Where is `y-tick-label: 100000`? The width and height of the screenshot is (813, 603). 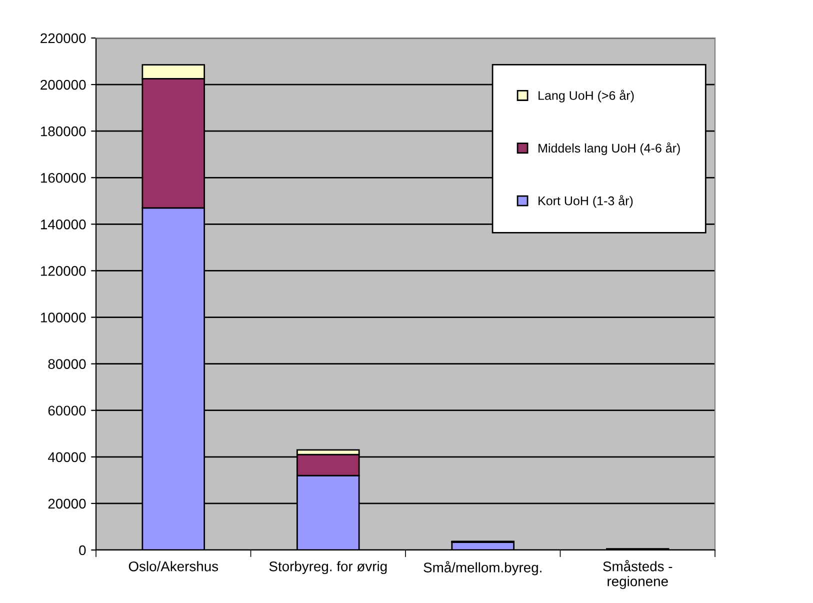 y-tick-label: 100000 is located at coordinates (63, 317).